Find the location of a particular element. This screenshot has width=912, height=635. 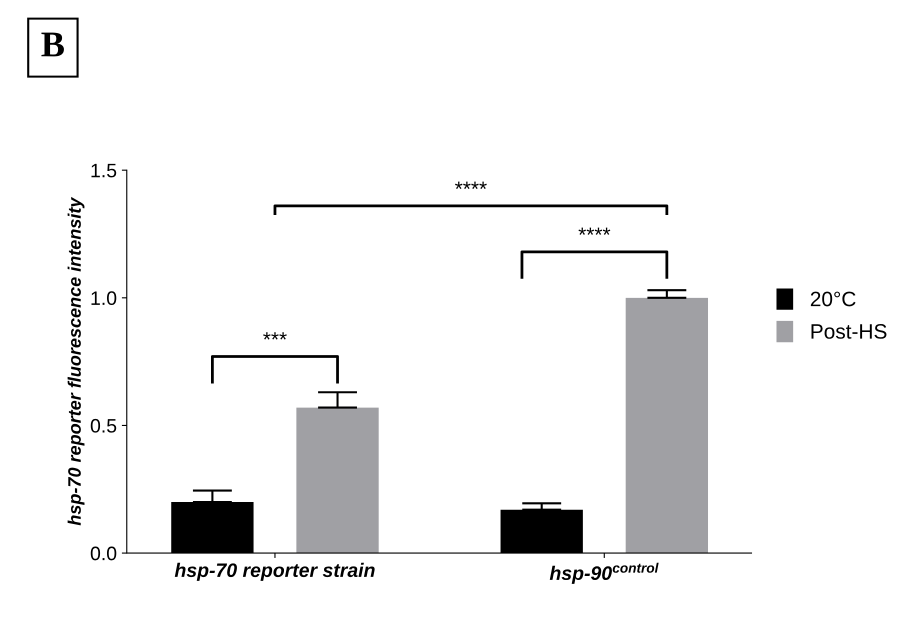

annotation: *** is located at coordinates (275, 336).